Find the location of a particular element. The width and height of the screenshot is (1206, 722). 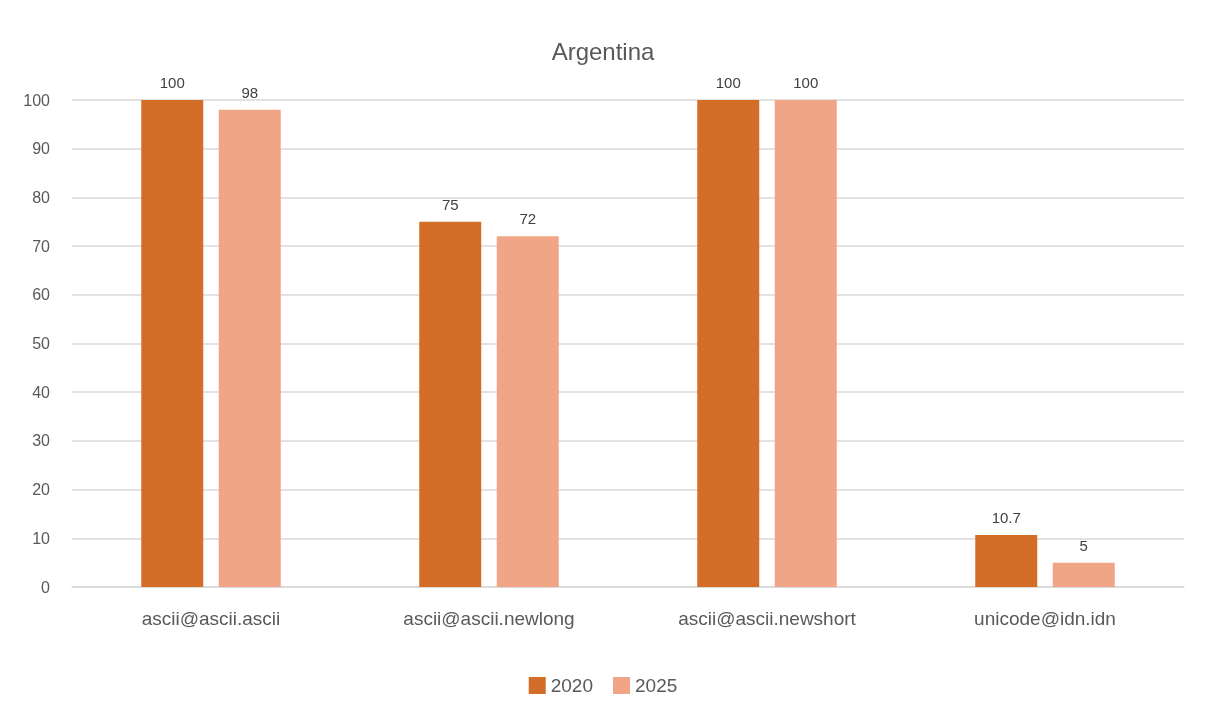

data-label: 75 is located at coordinates (450, 204).